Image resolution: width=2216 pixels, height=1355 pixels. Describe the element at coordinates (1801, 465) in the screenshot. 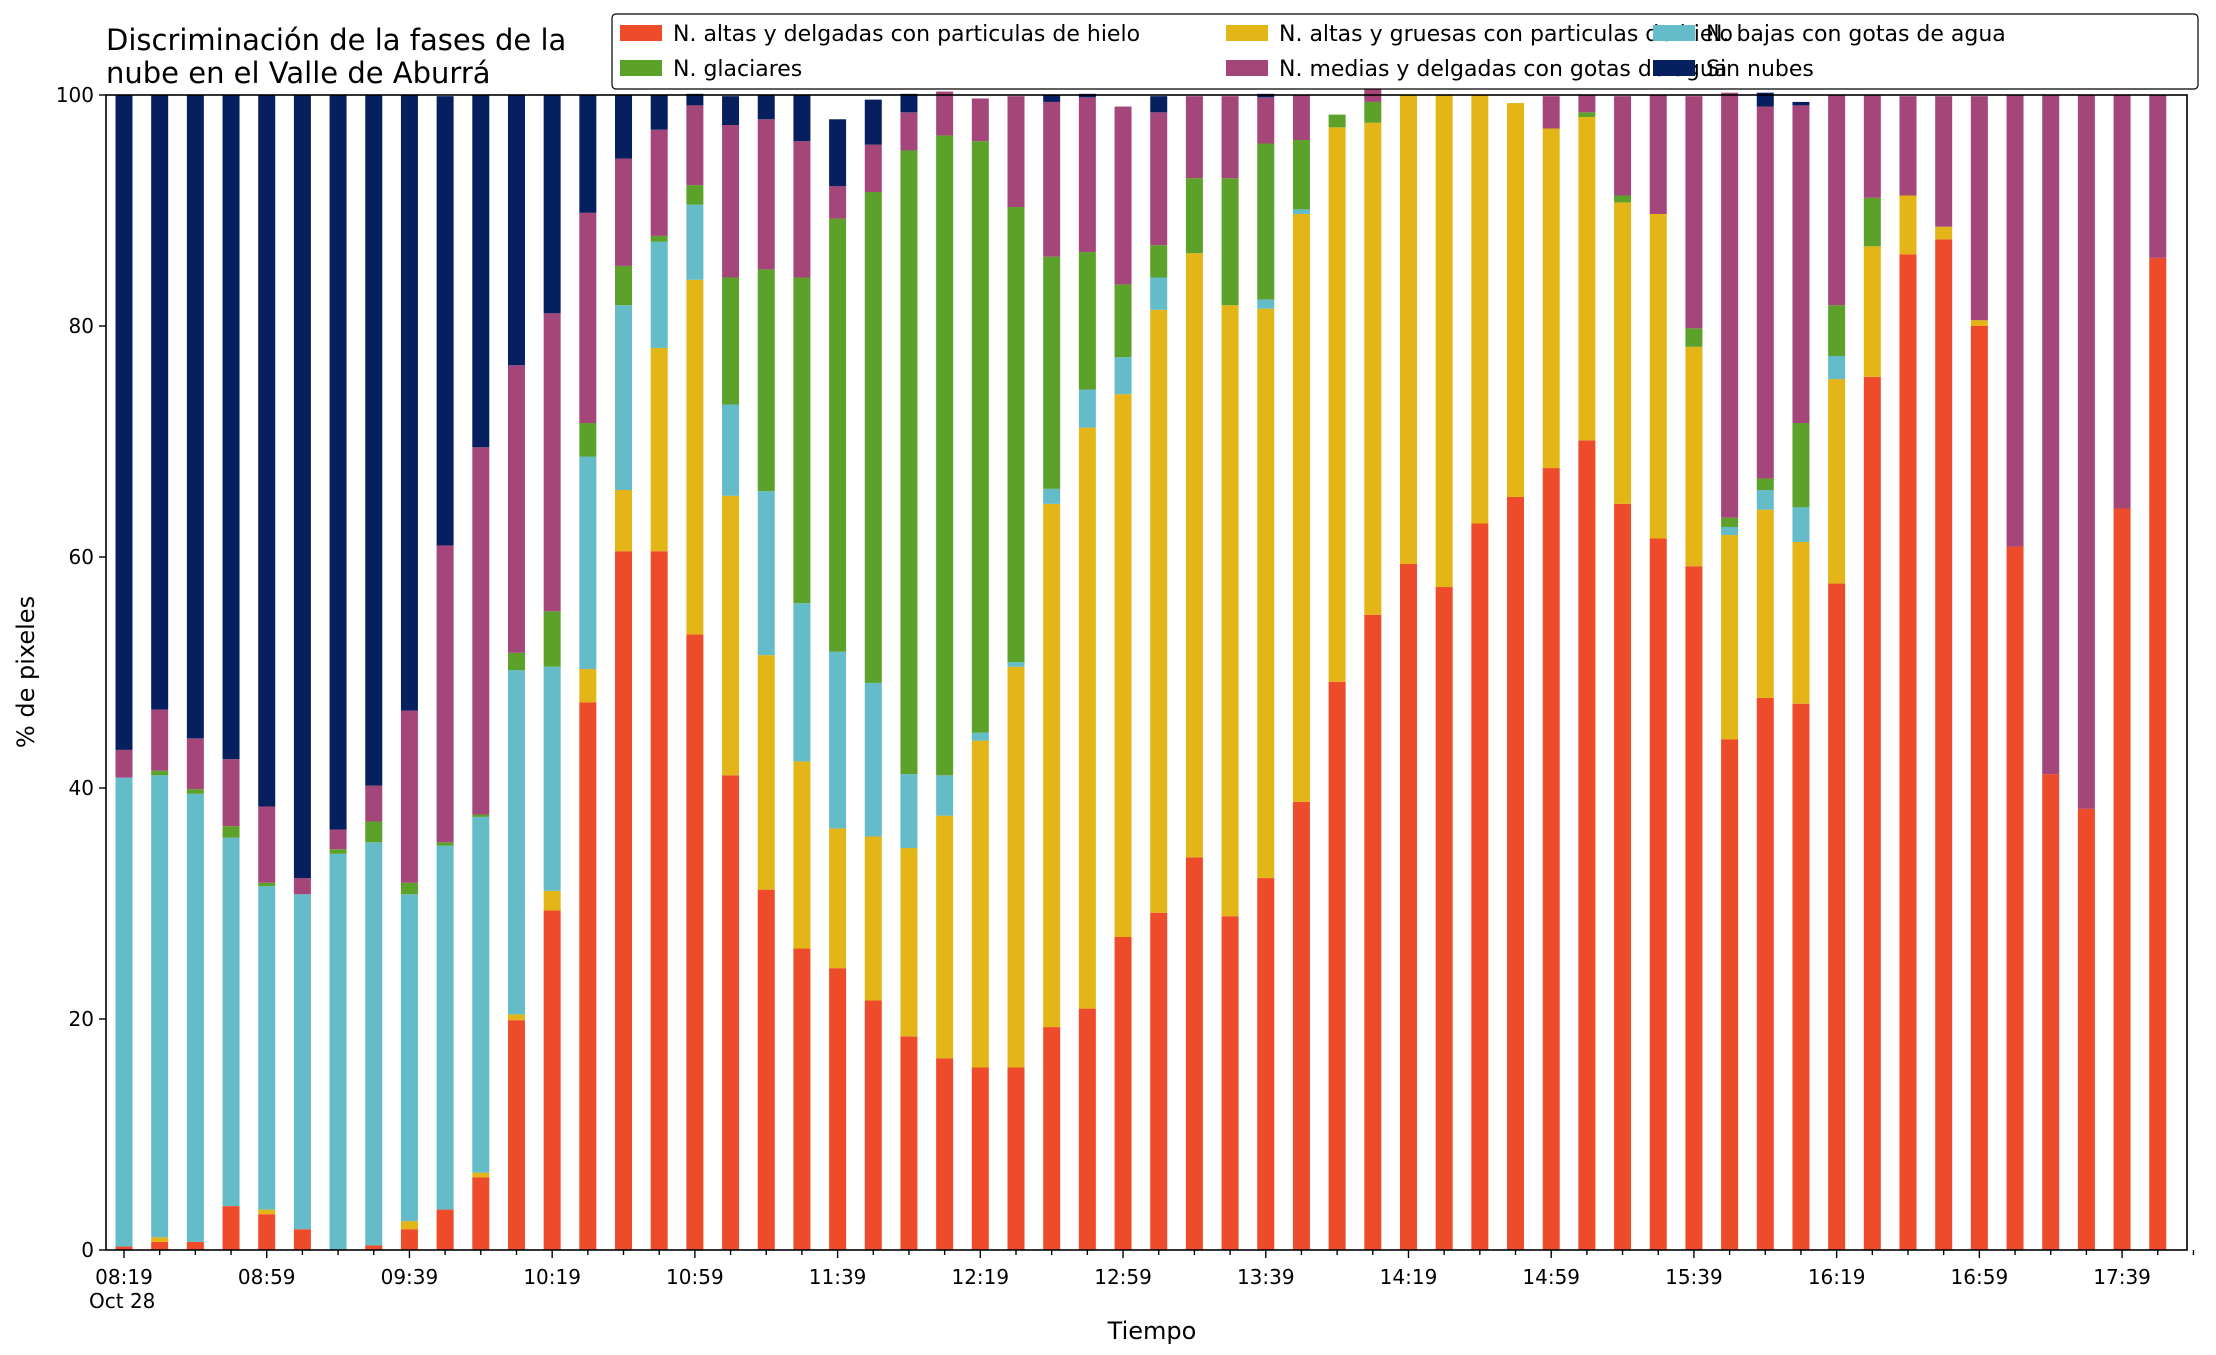

I see `bar-segment-1609-s3` at that location.